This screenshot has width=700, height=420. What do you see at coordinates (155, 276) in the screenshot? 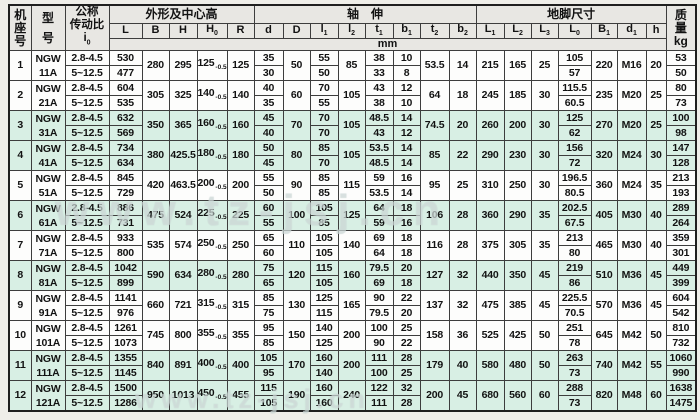
I see `dim-B: 590` at bounding box center [155, 276].